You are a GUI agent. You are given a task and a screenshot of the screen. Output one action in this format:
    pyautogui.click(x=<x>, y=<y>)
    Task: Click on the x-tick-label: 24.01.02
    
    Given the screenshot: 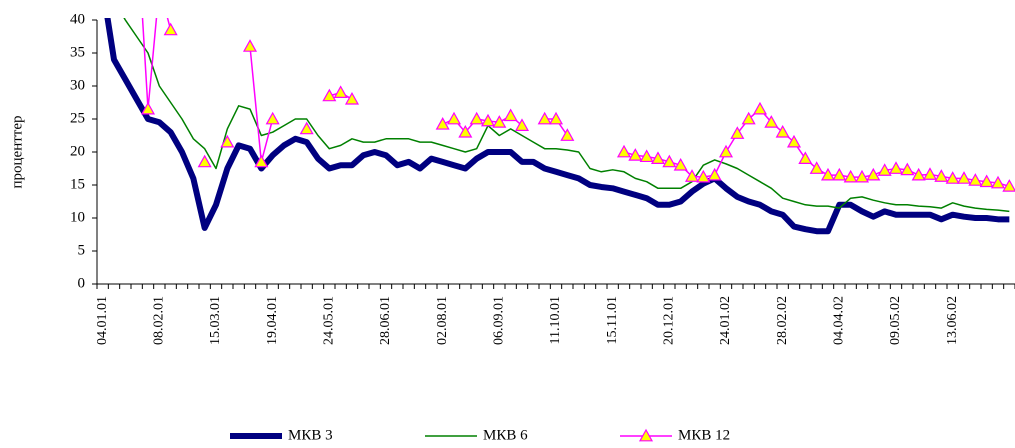 What is the action you would take?
    pyautogui.click(x=725, y=320)
    